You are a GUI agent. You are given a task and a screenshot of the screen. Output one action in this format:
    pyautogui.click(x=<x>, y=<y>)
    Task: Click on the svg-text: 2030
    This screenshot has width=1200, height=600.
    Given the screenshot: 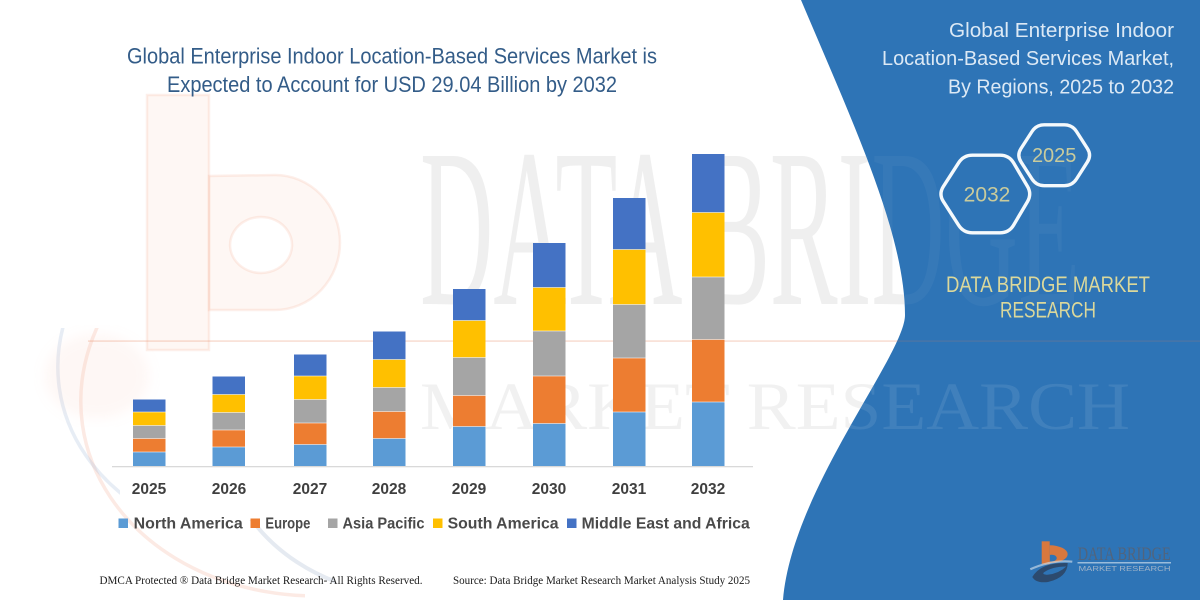 What is the action you would take?
    pyautogui.click(x=549, y=489)
    